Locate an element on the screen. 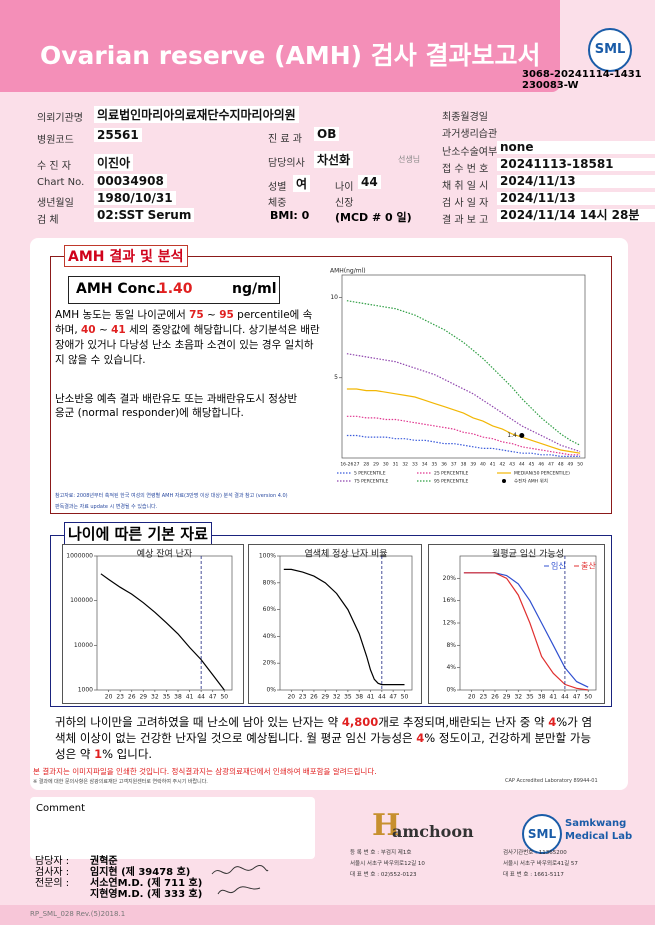 The width and height of the screenshot is (655, 925). y-tick-label: 40% is located at coordinates (270, 636).